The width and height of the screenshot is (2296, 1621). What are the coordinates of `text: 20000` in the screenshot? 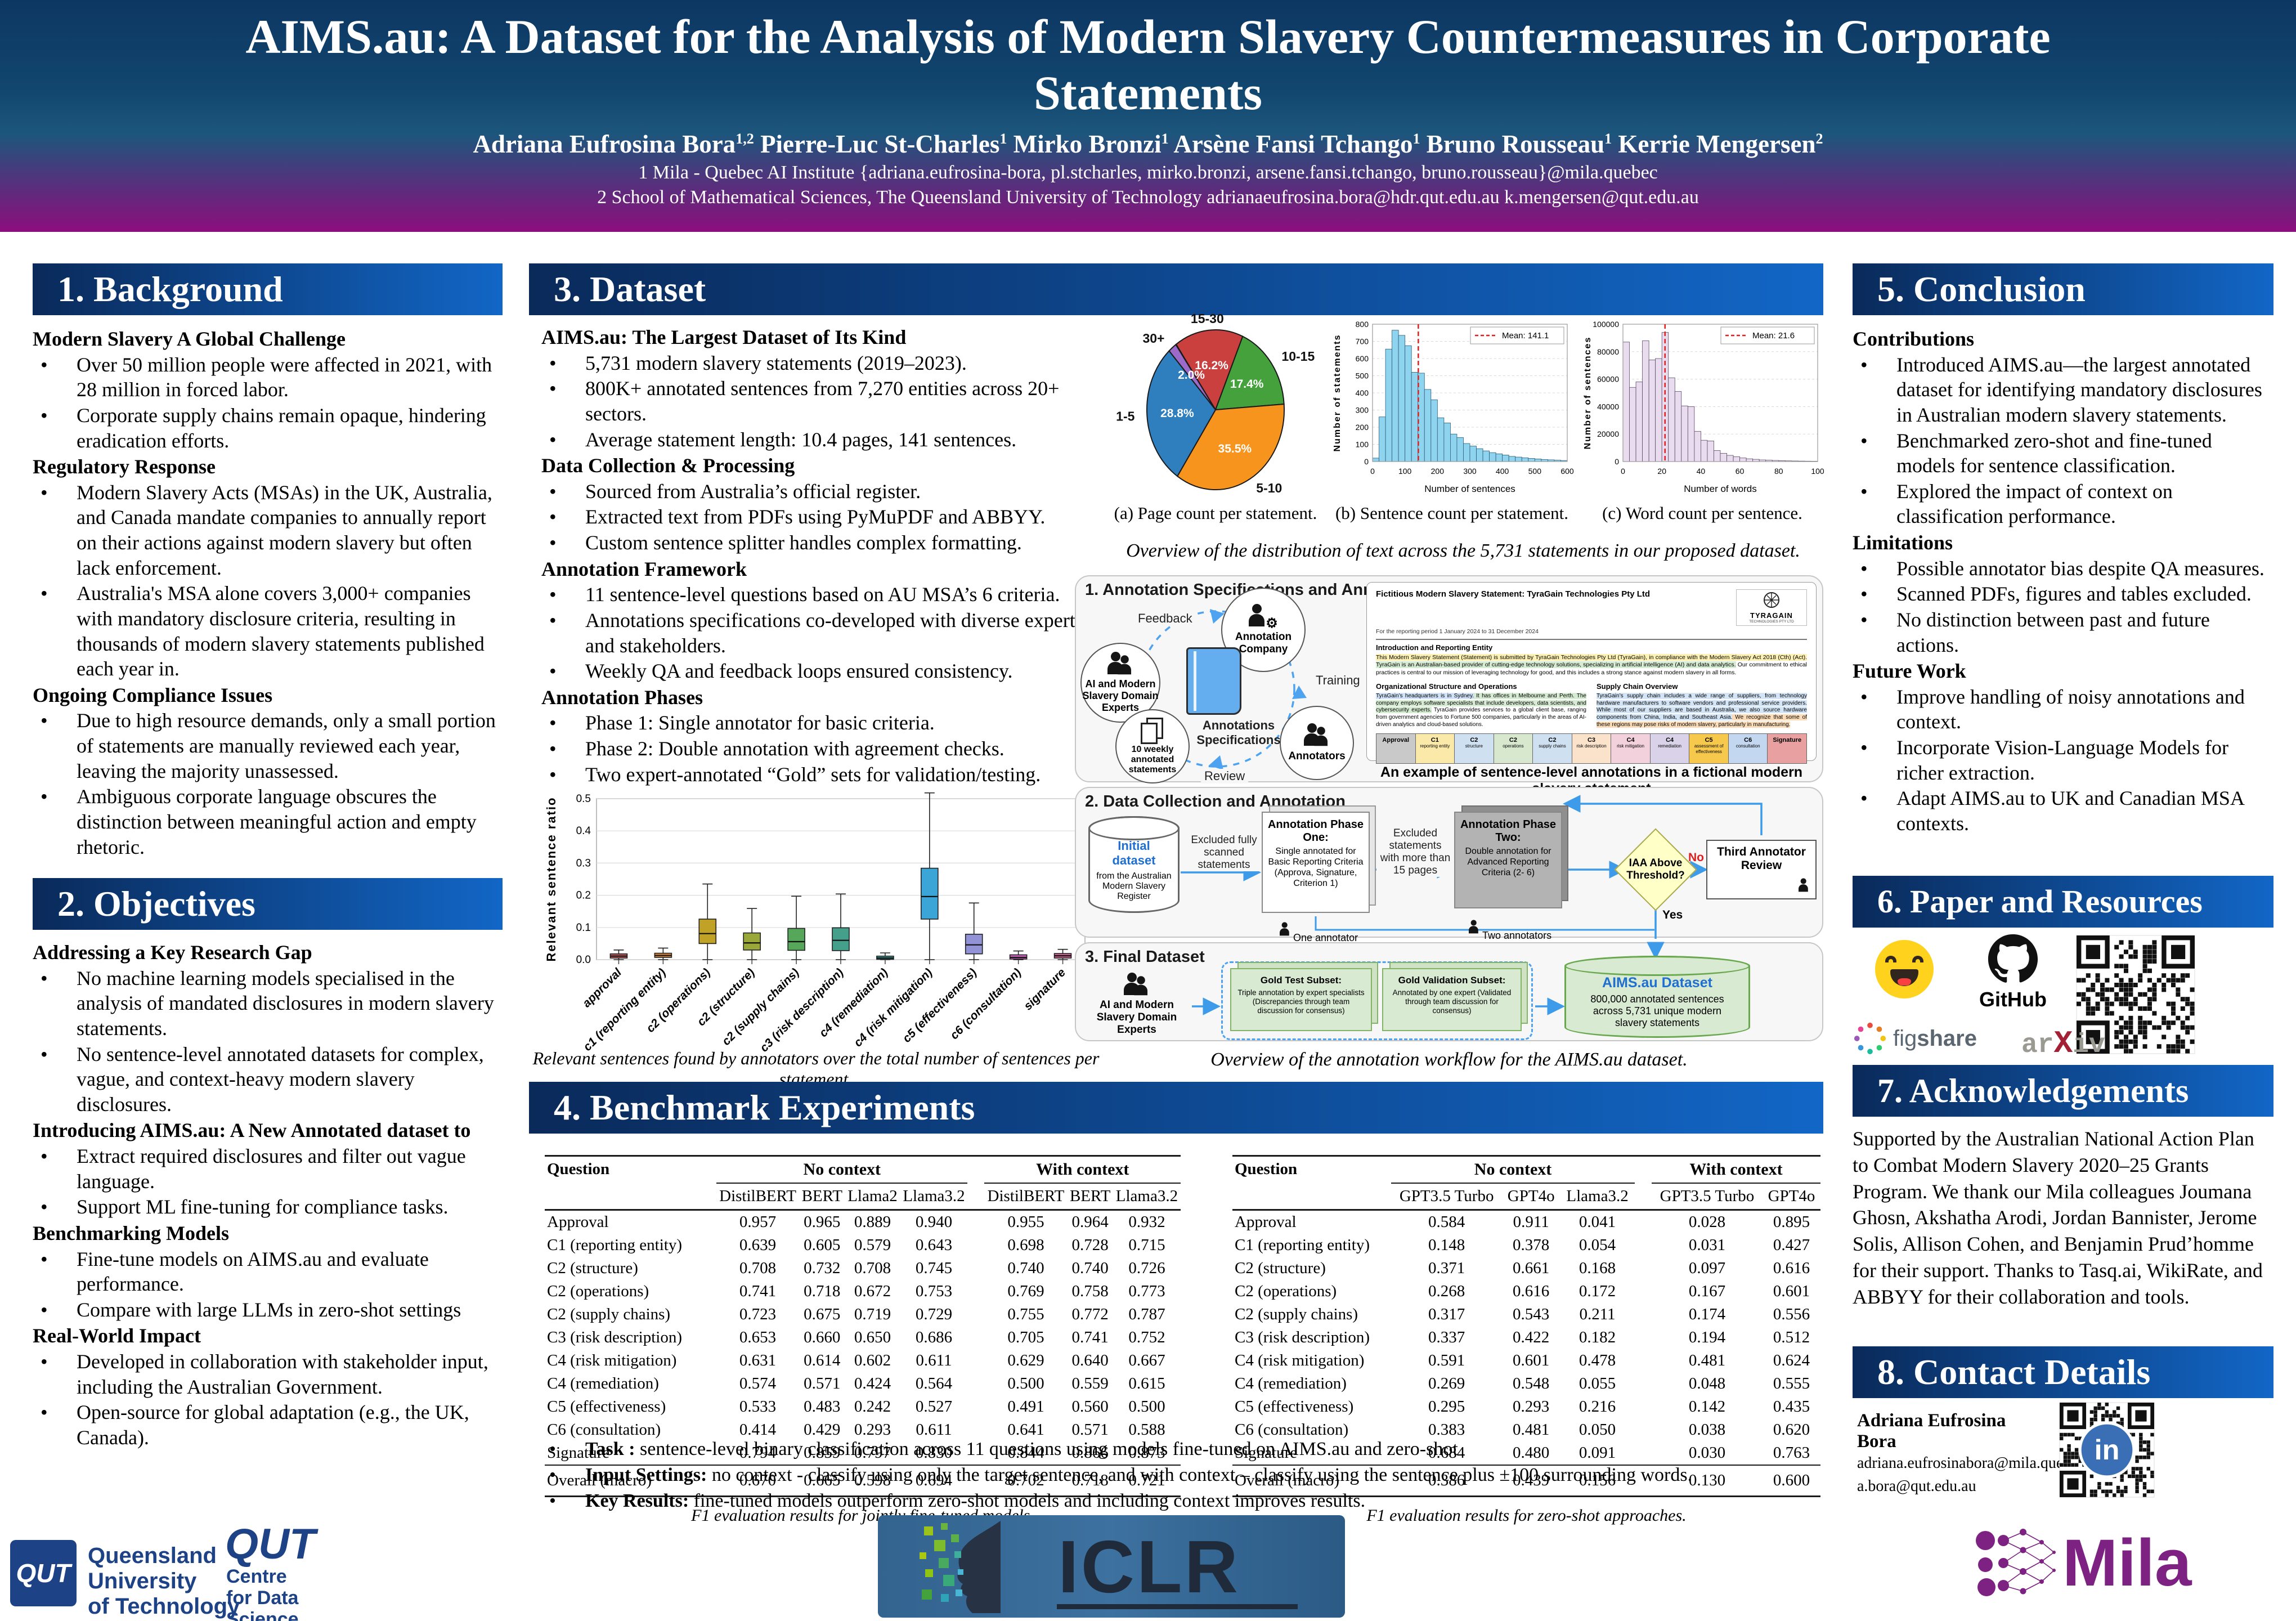 It's located at (1608, 433).